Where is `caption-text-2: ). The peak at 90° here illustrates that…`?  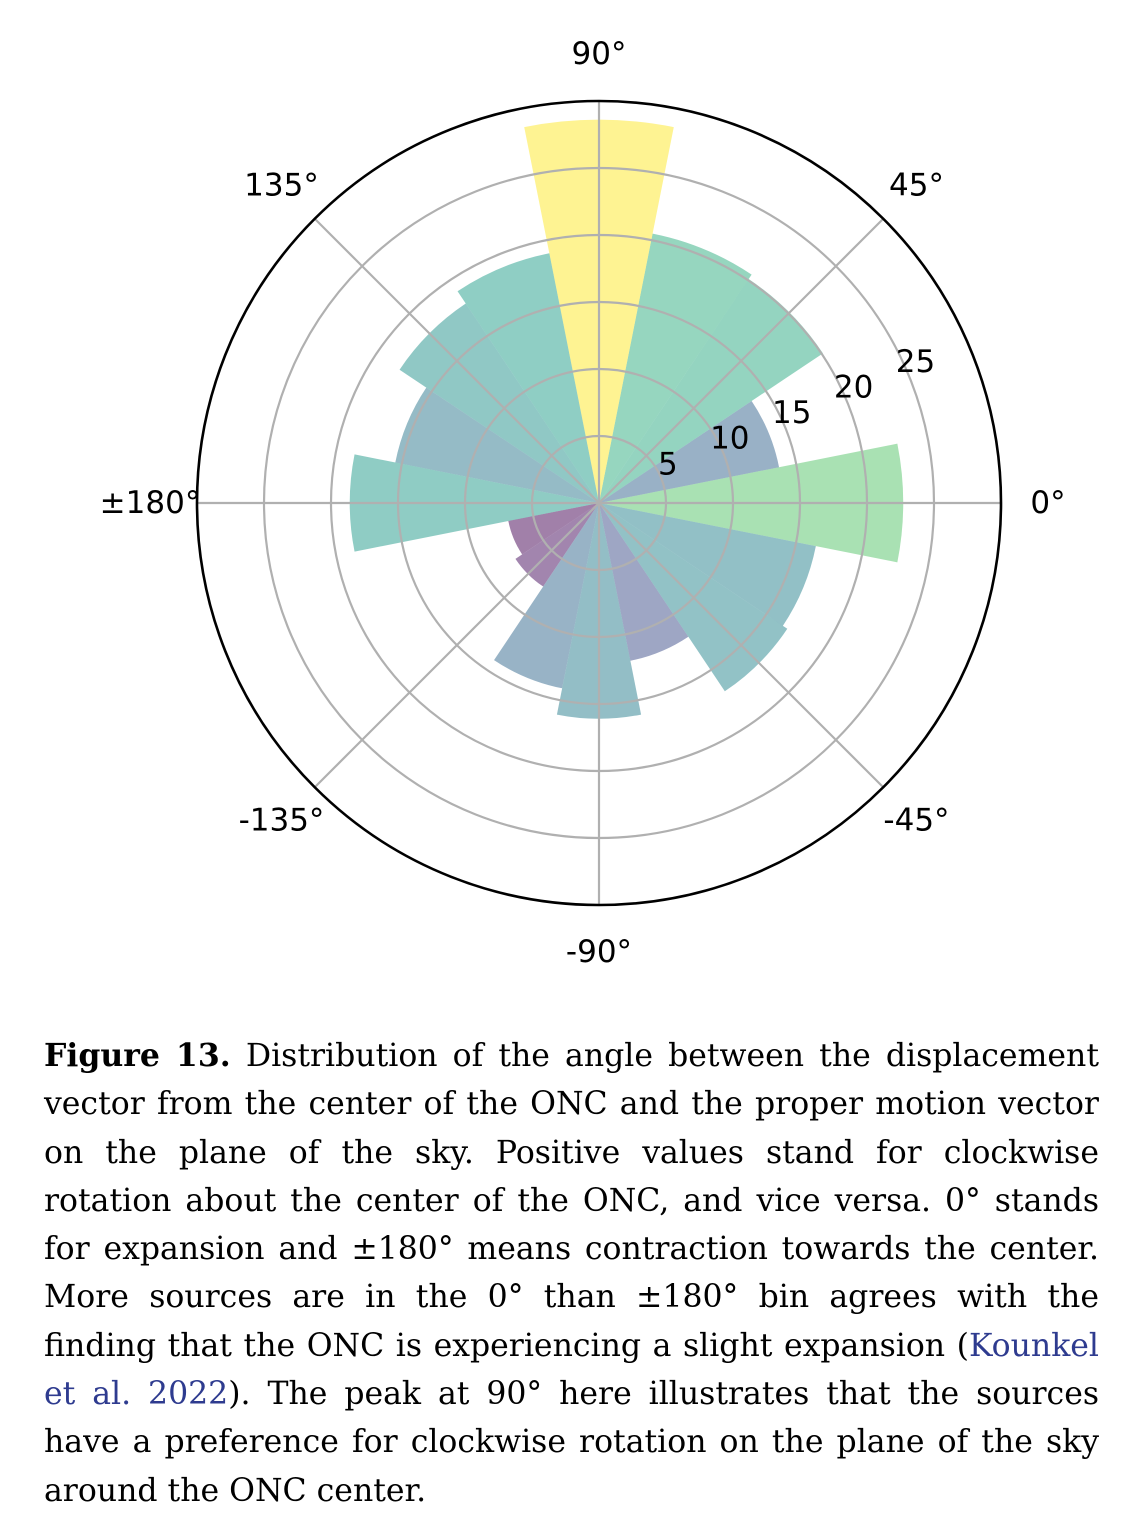
caption-text-2: ). The peak at 90° here illustrates that… is located at coordinates (572, 1442).